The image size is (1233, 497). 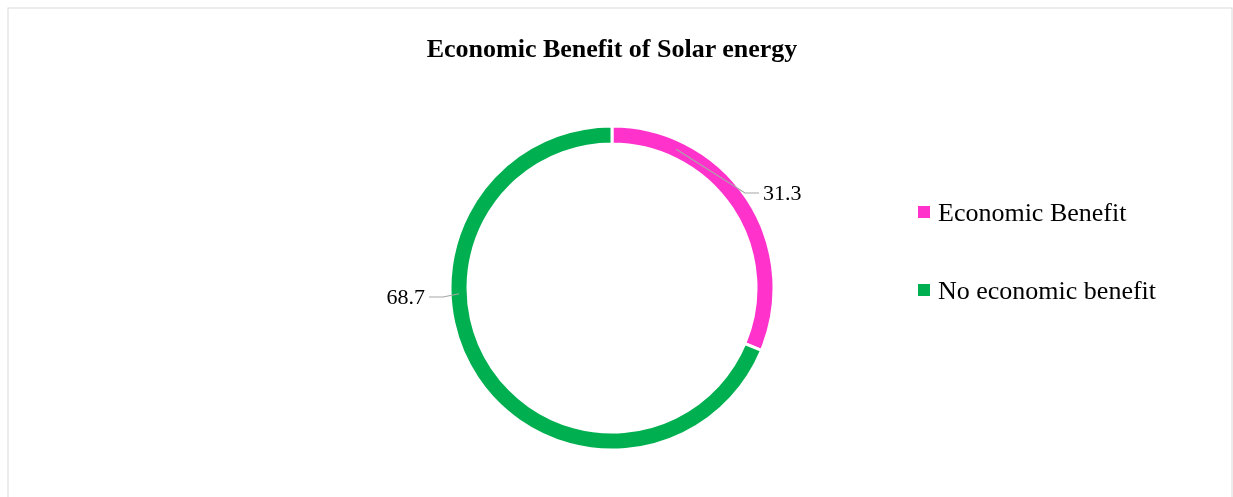 I want to click on chart-title: Economic Benefit of Solar energy, so click(x=612, y=48).